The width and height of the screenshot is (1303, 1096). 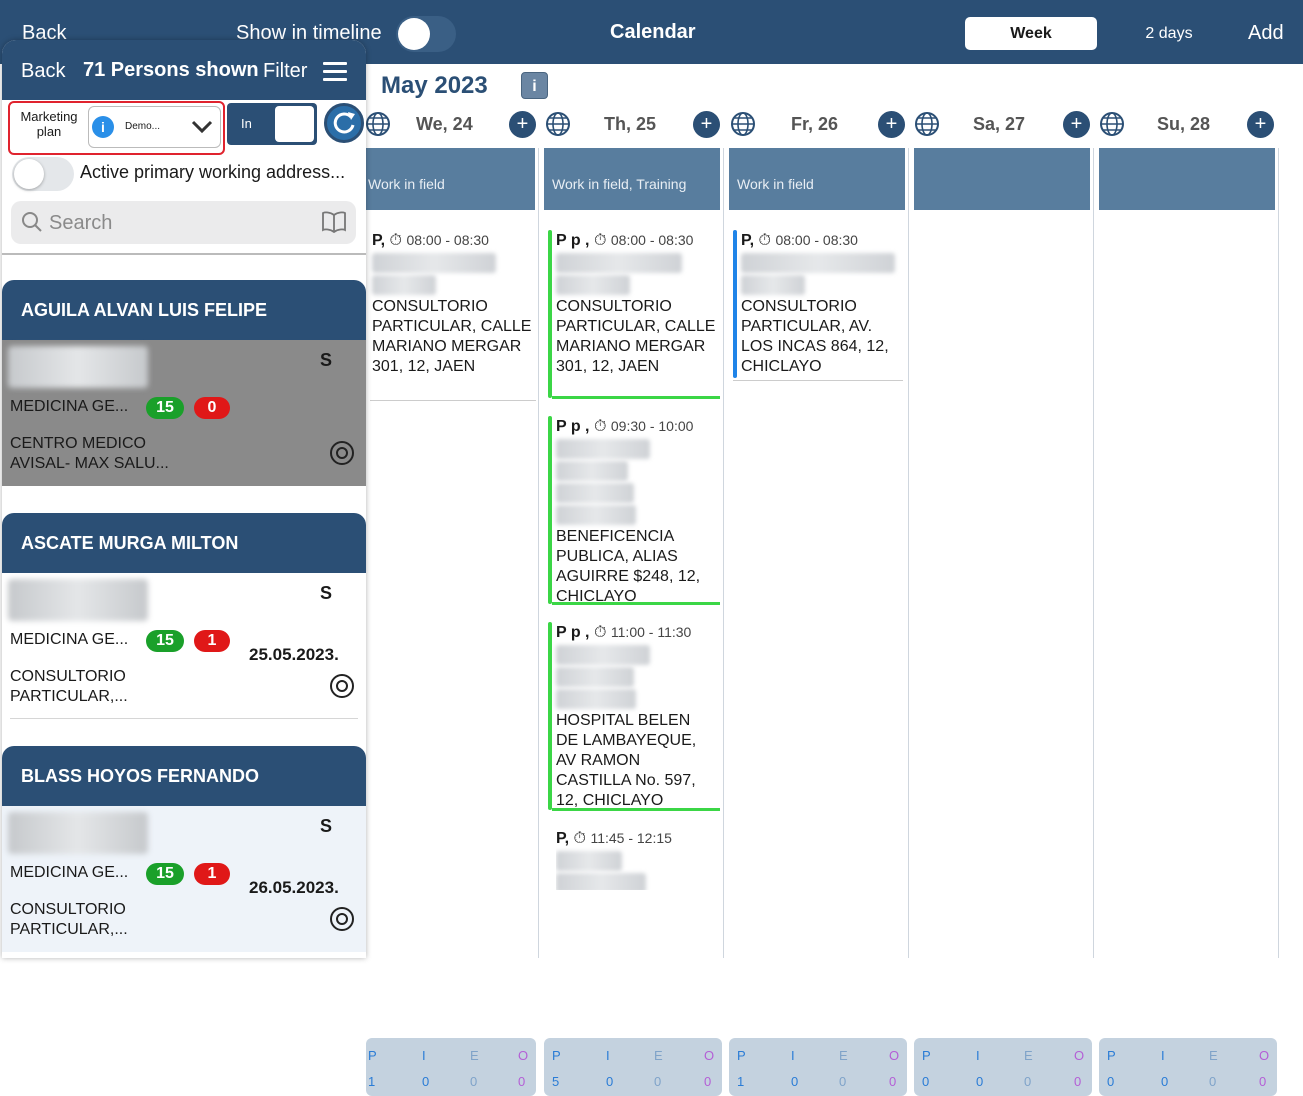 I want to click on calendar-event: P, ⏱ 11:45 - 12:15, so click(x=636, y=859).